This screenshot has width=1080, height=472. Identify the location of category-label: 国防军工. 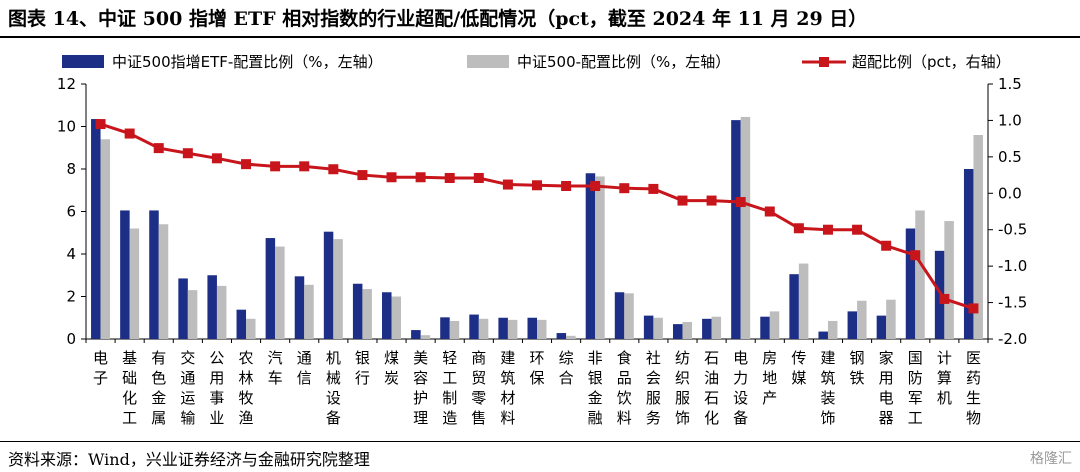
(915, 388).